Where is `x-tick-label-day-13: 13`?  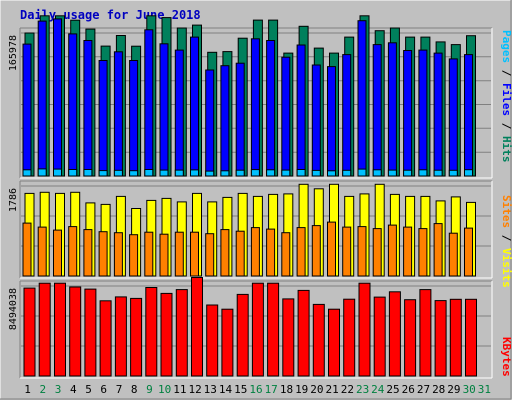
x-tick-label-day-13: 13 is located at coordinates (210, 389).